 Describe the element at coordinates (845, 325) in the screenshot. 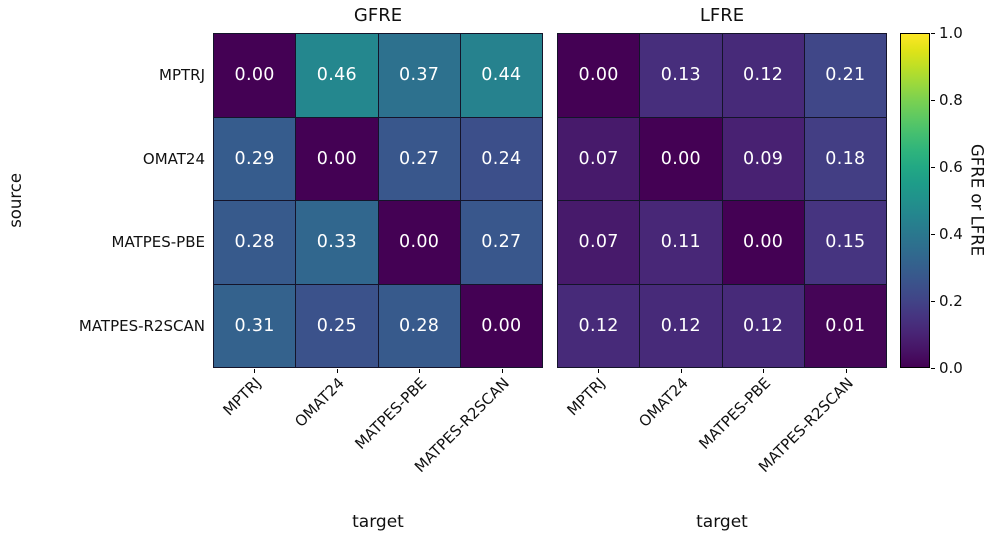

I see `heatmap-cell: 0.01` at that location.